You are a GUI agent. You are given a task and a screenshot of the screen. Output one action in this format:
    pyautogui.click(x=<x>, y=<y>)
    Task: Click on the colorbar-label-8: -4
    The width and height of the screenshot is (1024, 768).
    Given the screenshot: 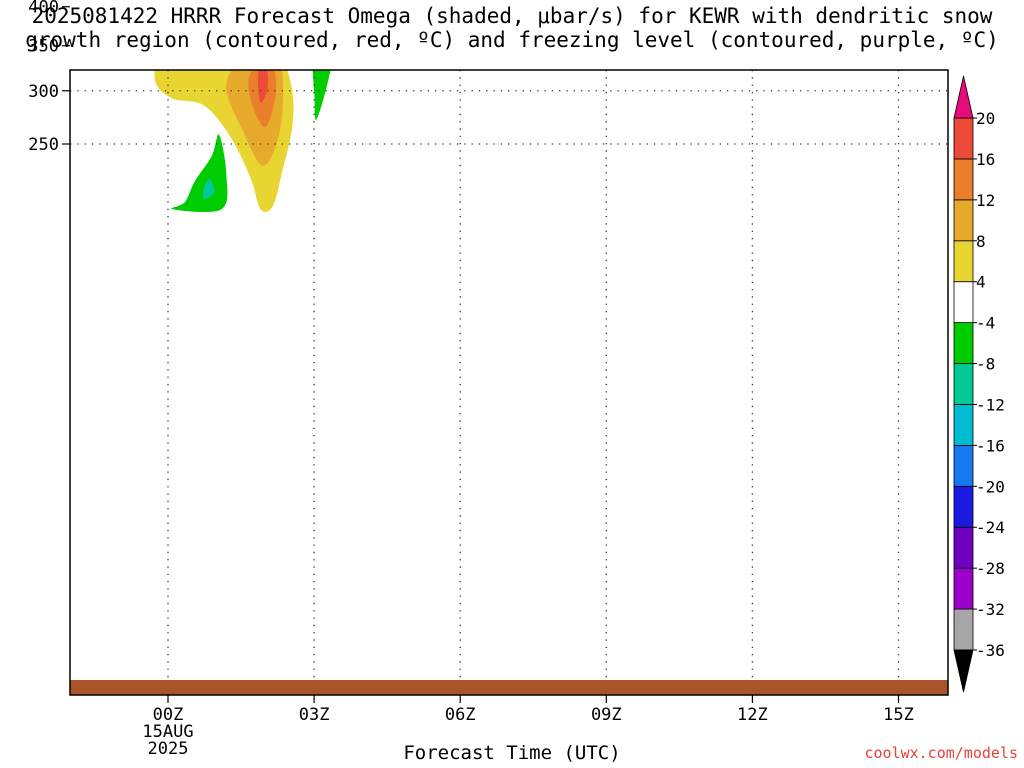 What is the action you would take?
    pyautogui.click(x=985, y=323)
    